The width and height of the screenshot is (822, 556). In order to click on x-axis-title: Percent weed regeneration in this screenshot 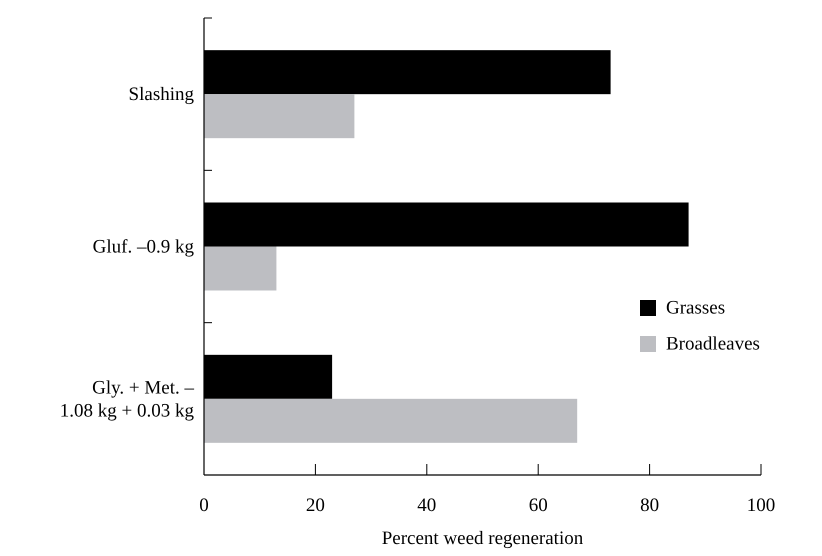, I will do `click(483, 538)`.